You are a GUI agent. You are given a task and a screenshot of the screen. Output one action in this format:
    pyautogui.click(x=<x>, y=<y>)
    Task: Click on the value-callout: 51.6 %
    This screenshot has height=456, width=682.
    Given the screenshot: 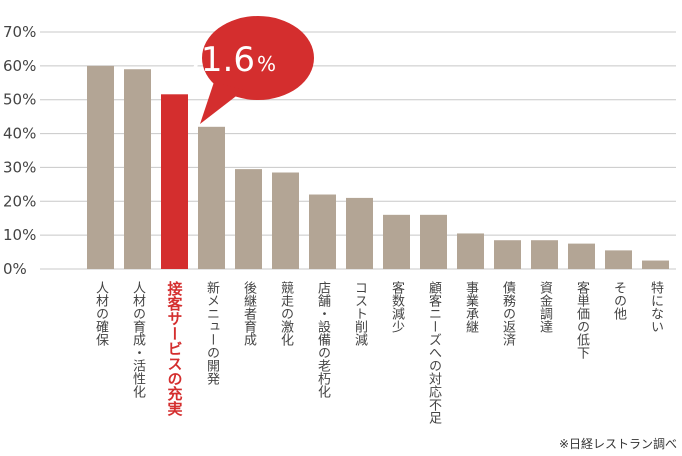 What is the action you would take?
    pyautogui.click(x=246, y=70)
    